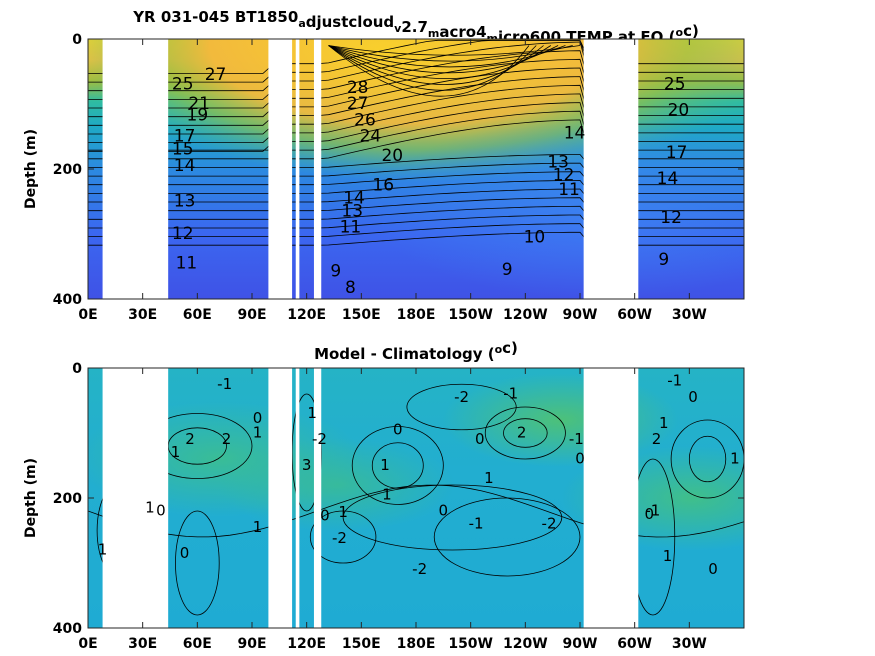 The width and height of the screenshot is (875, 656). What do you see at coordinates (183, 85) in the screenshot?
I see `contour-label: 25` at bounding box center [183, 85].